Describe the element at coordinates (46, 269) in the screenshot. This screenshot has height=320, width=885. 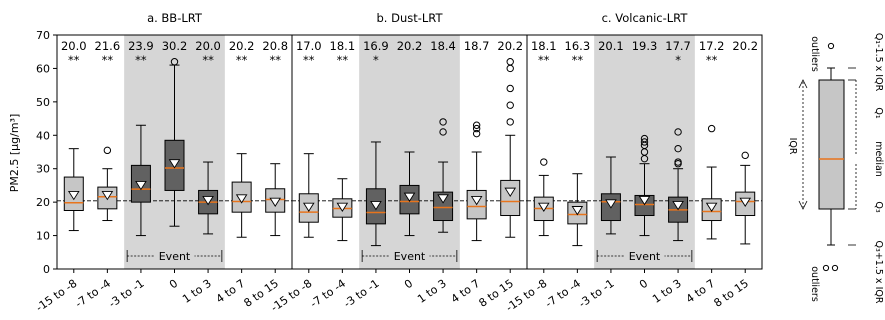
I see `y-tick-label: 0` at that location.